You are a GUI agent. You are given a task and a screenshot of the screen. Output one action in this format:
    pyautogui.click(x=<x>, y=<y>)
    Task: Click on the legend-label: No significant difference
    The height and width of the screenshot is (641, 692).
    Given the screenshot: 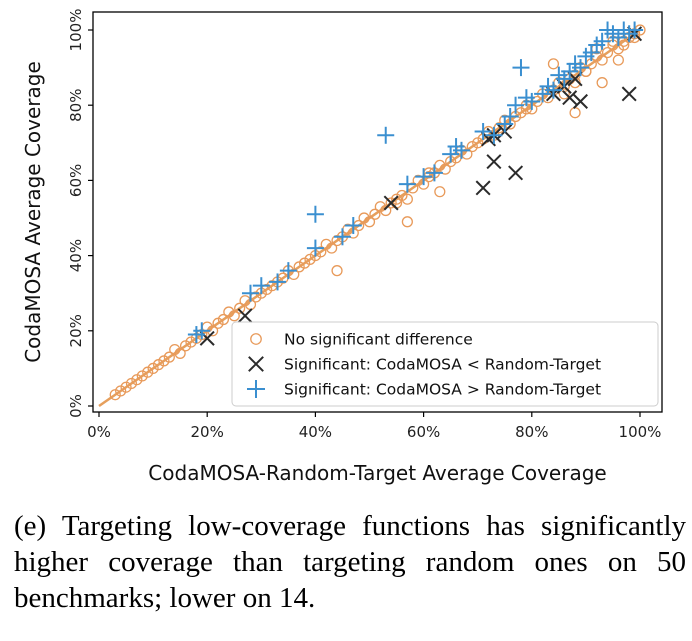 What is the action you would take?
    pyautogui.click(x=378, y=340)
    